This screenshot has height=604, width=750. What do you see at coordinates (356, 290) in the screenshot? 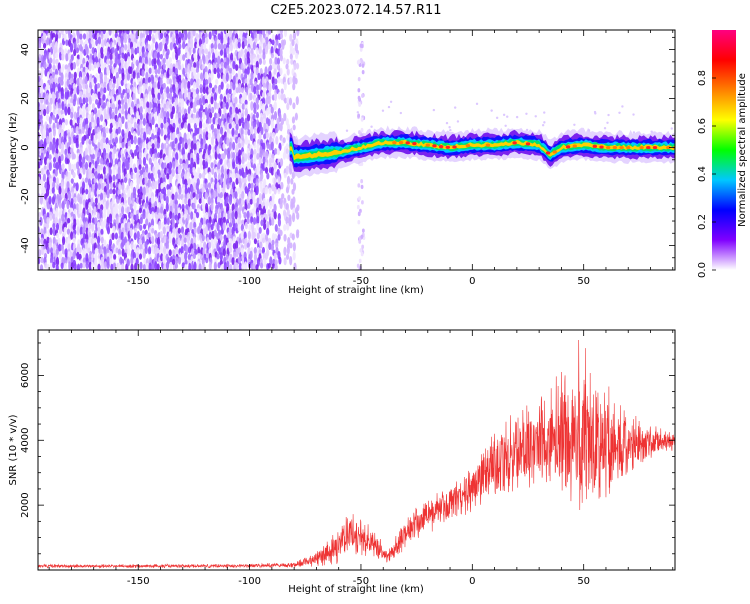
I see `spectrogram-x-axis-label: Height of straight line (km)` at bounding box center [356, 290].